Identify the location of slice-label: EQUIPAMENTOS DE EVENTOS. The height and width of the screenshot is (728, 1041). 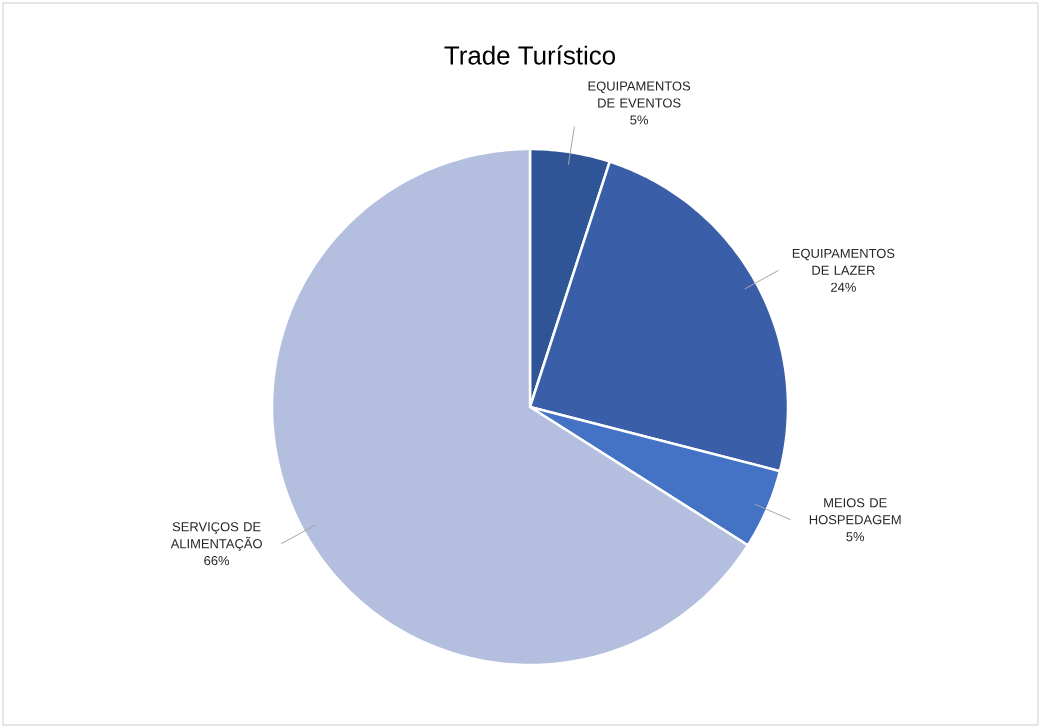
(639, 94).